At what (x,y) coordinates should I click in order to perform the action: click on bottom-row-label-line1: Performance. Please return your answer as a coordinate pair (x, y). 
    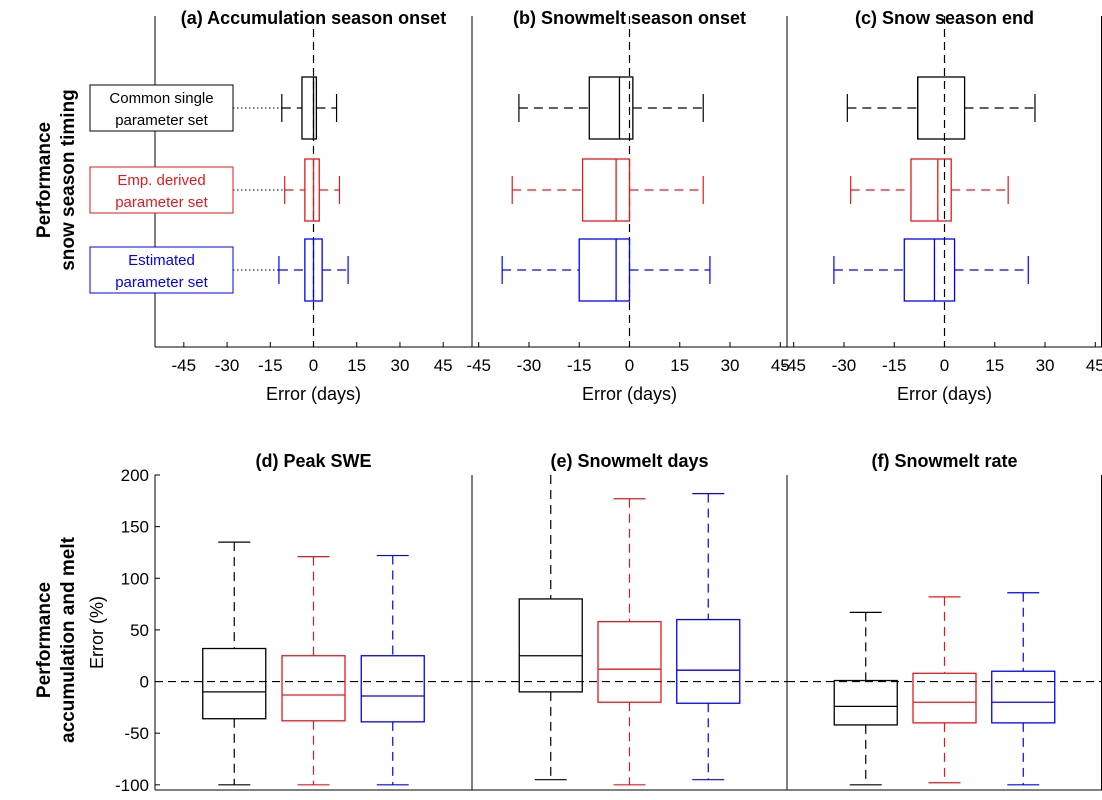
    Looking at the image, I should click on (44, 640).